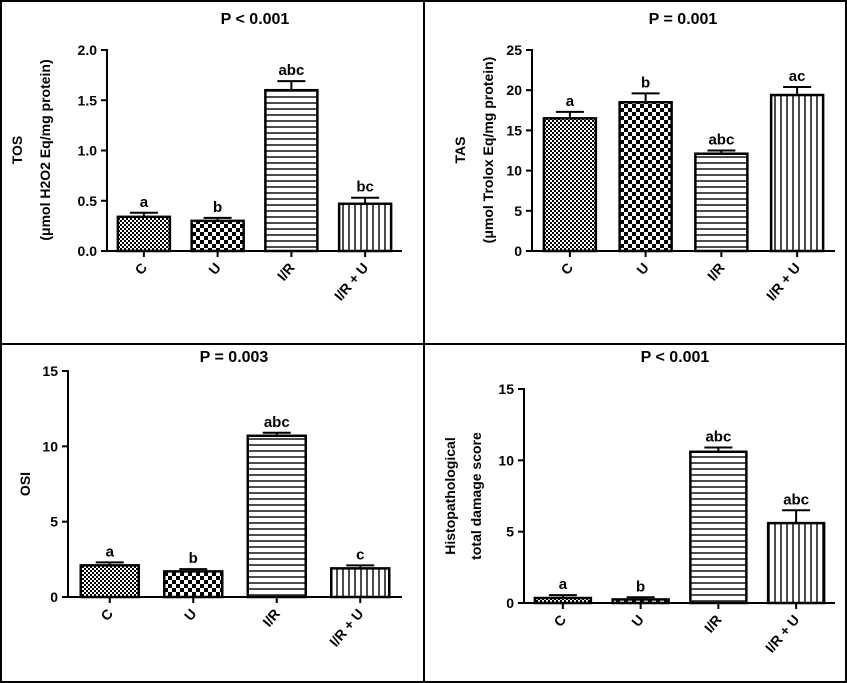 The image size is (847, 683). I want to click on y-axis-label-line: TOS, so click(17, 150).